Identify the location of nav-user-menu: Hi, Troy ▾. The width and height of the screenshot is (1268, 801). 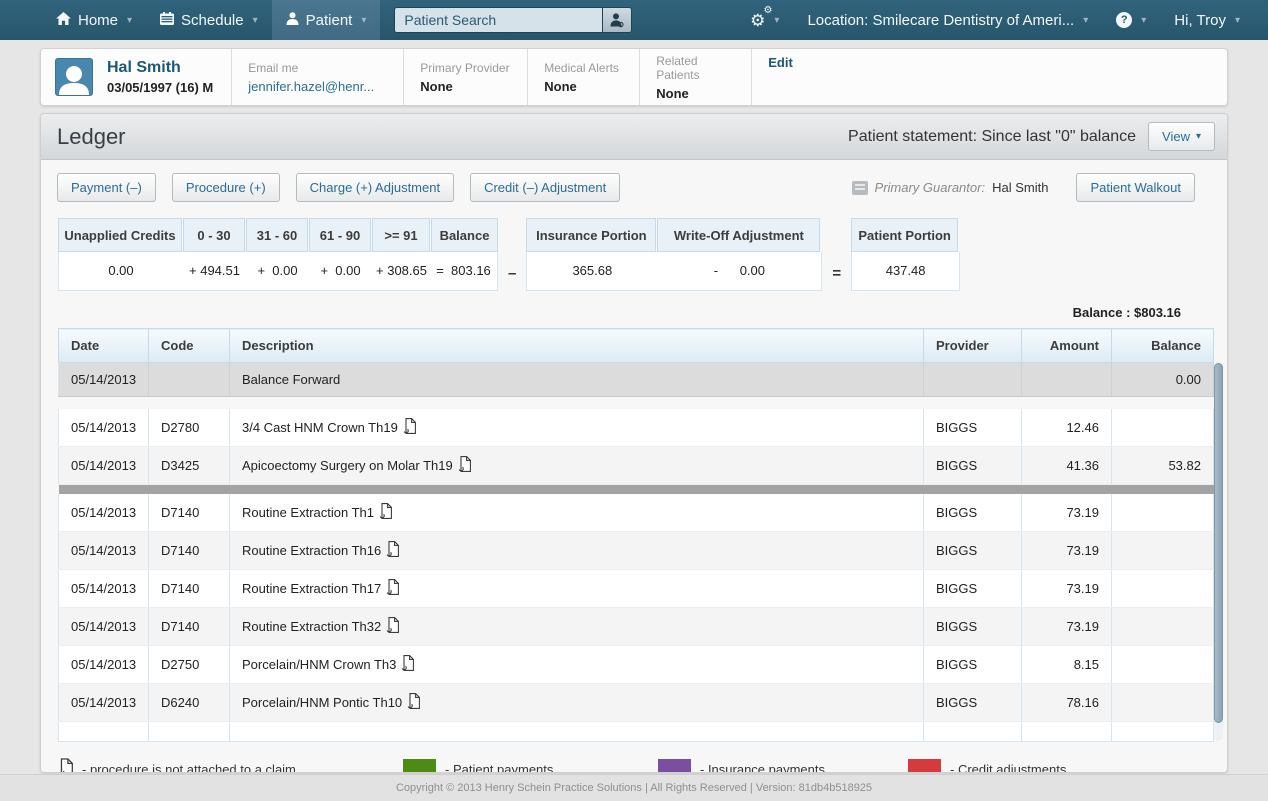
(1207, 20).